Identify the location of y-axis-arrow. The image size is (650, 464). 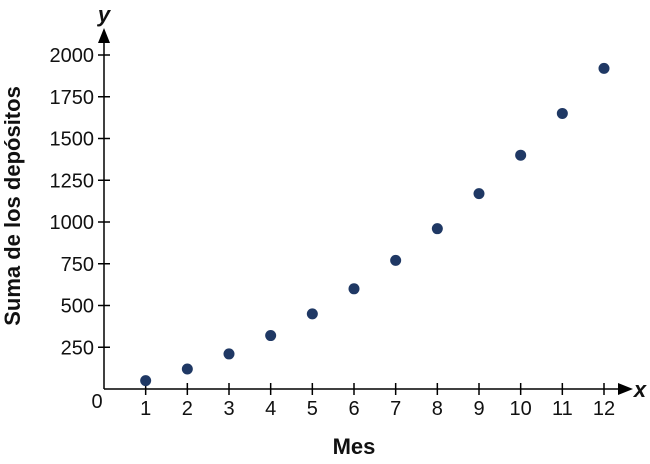
(104, 35).